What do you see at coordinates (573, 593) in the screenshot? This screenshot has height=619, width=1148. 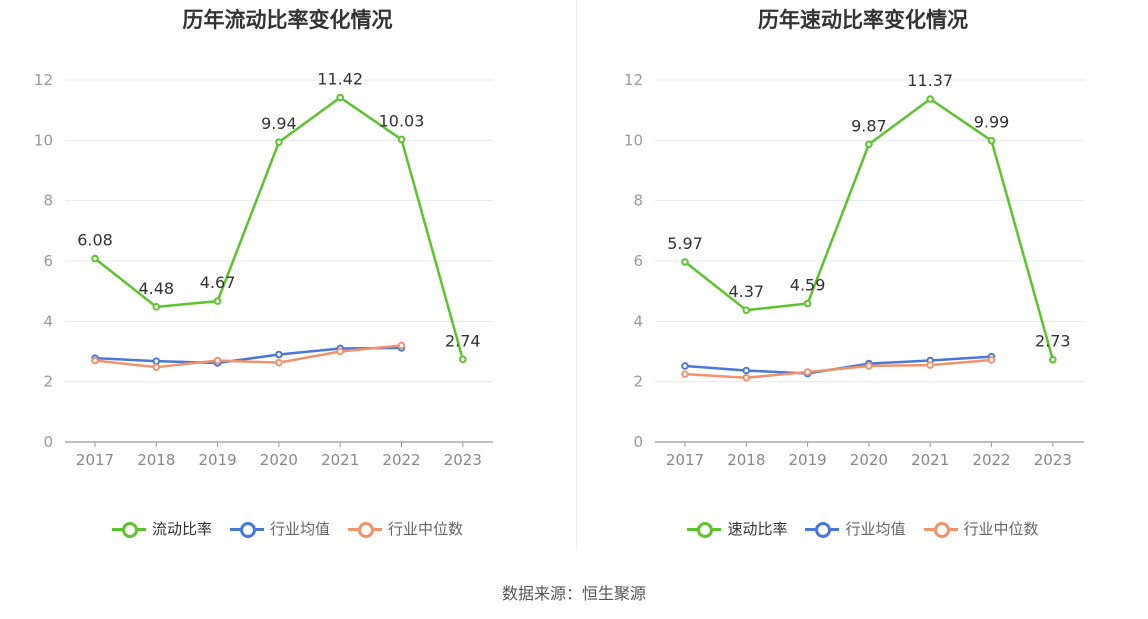 I see `data-source: 数据来源：恒生聚源` at bounding box center [573, 593].